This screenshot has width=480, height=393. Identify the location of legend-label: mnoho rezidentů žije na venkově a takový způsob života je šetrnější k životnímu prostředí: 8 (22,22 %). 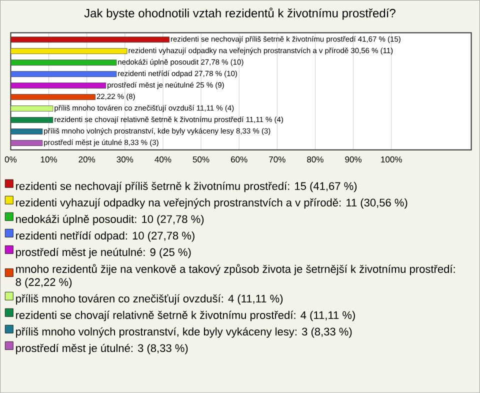
(235, 276).